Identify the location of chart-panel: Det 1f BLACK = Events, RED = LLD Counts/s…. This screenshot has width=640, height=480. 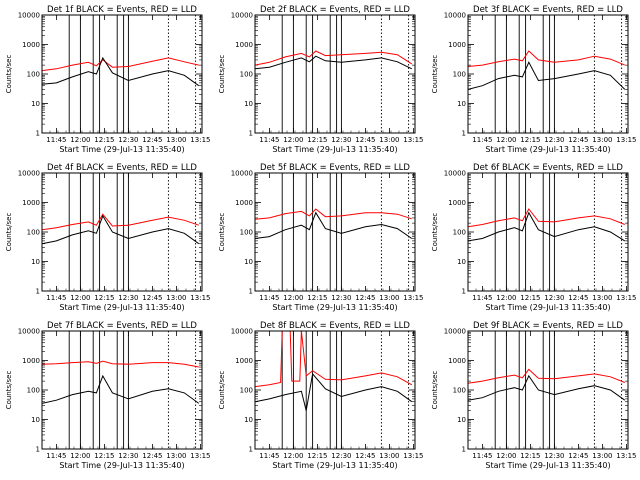
(107, 79).